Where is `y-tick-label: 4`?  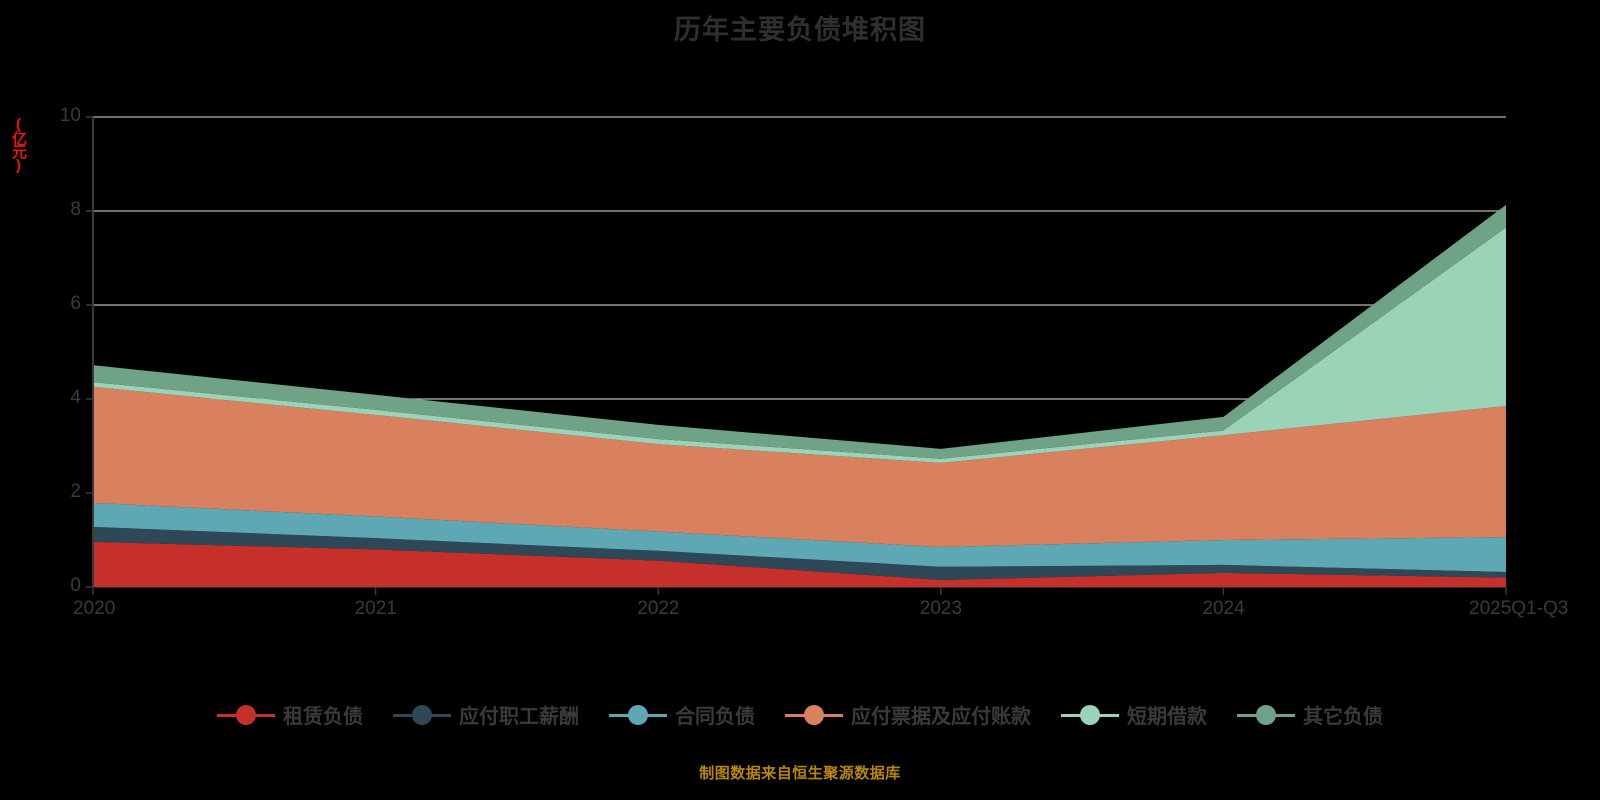 y-tick-label: 4 is located at coordinates (75, 397).